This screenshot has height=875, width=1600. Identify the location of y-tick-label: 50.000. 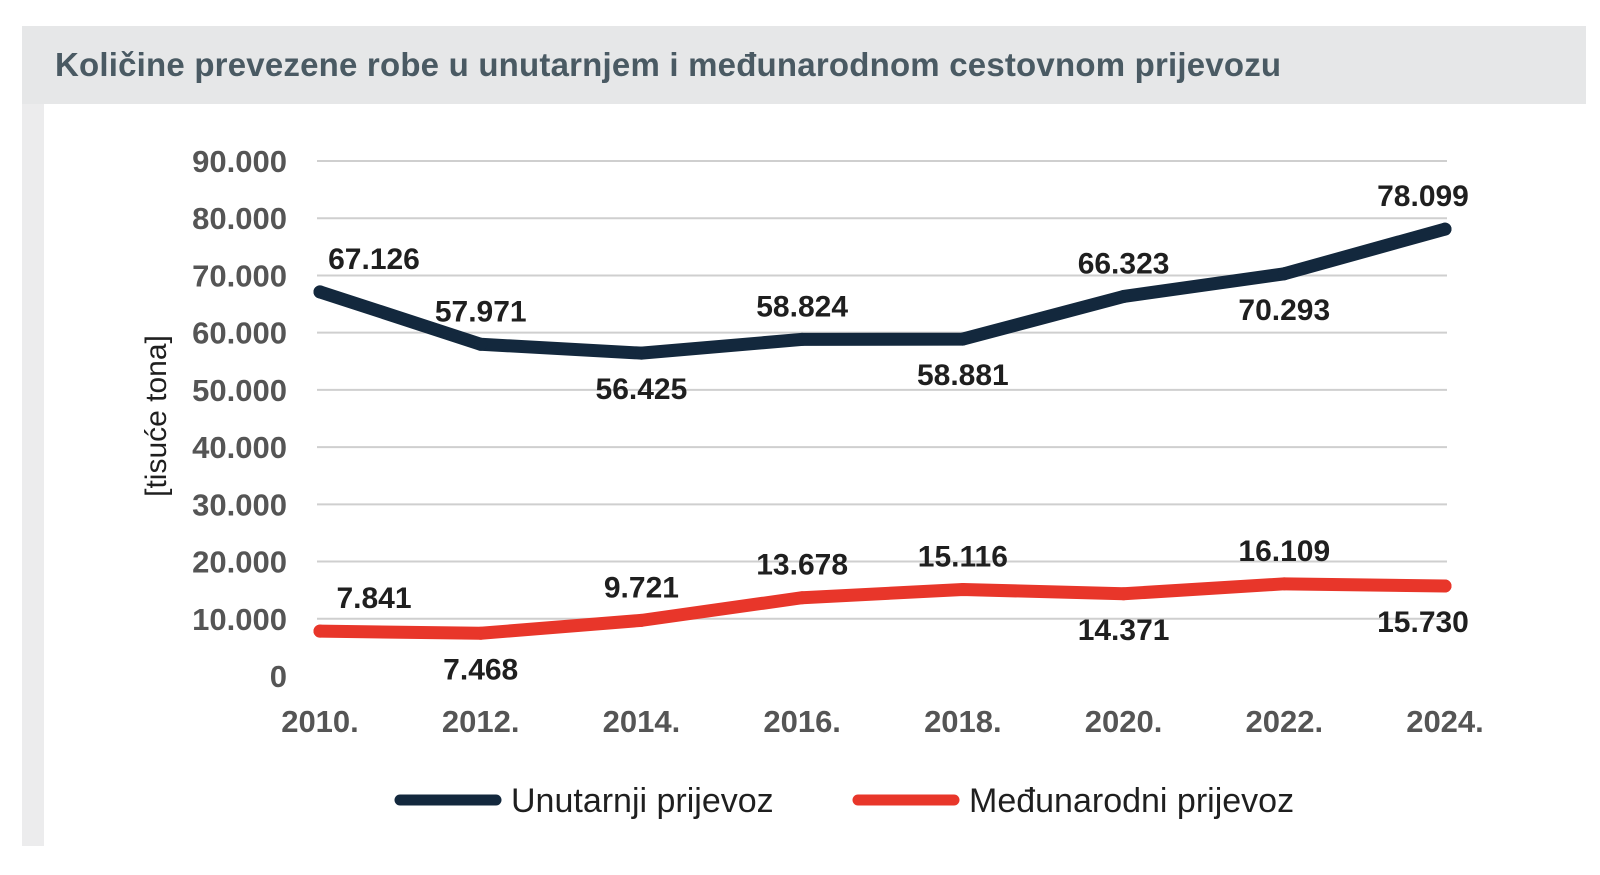
(239, 390).